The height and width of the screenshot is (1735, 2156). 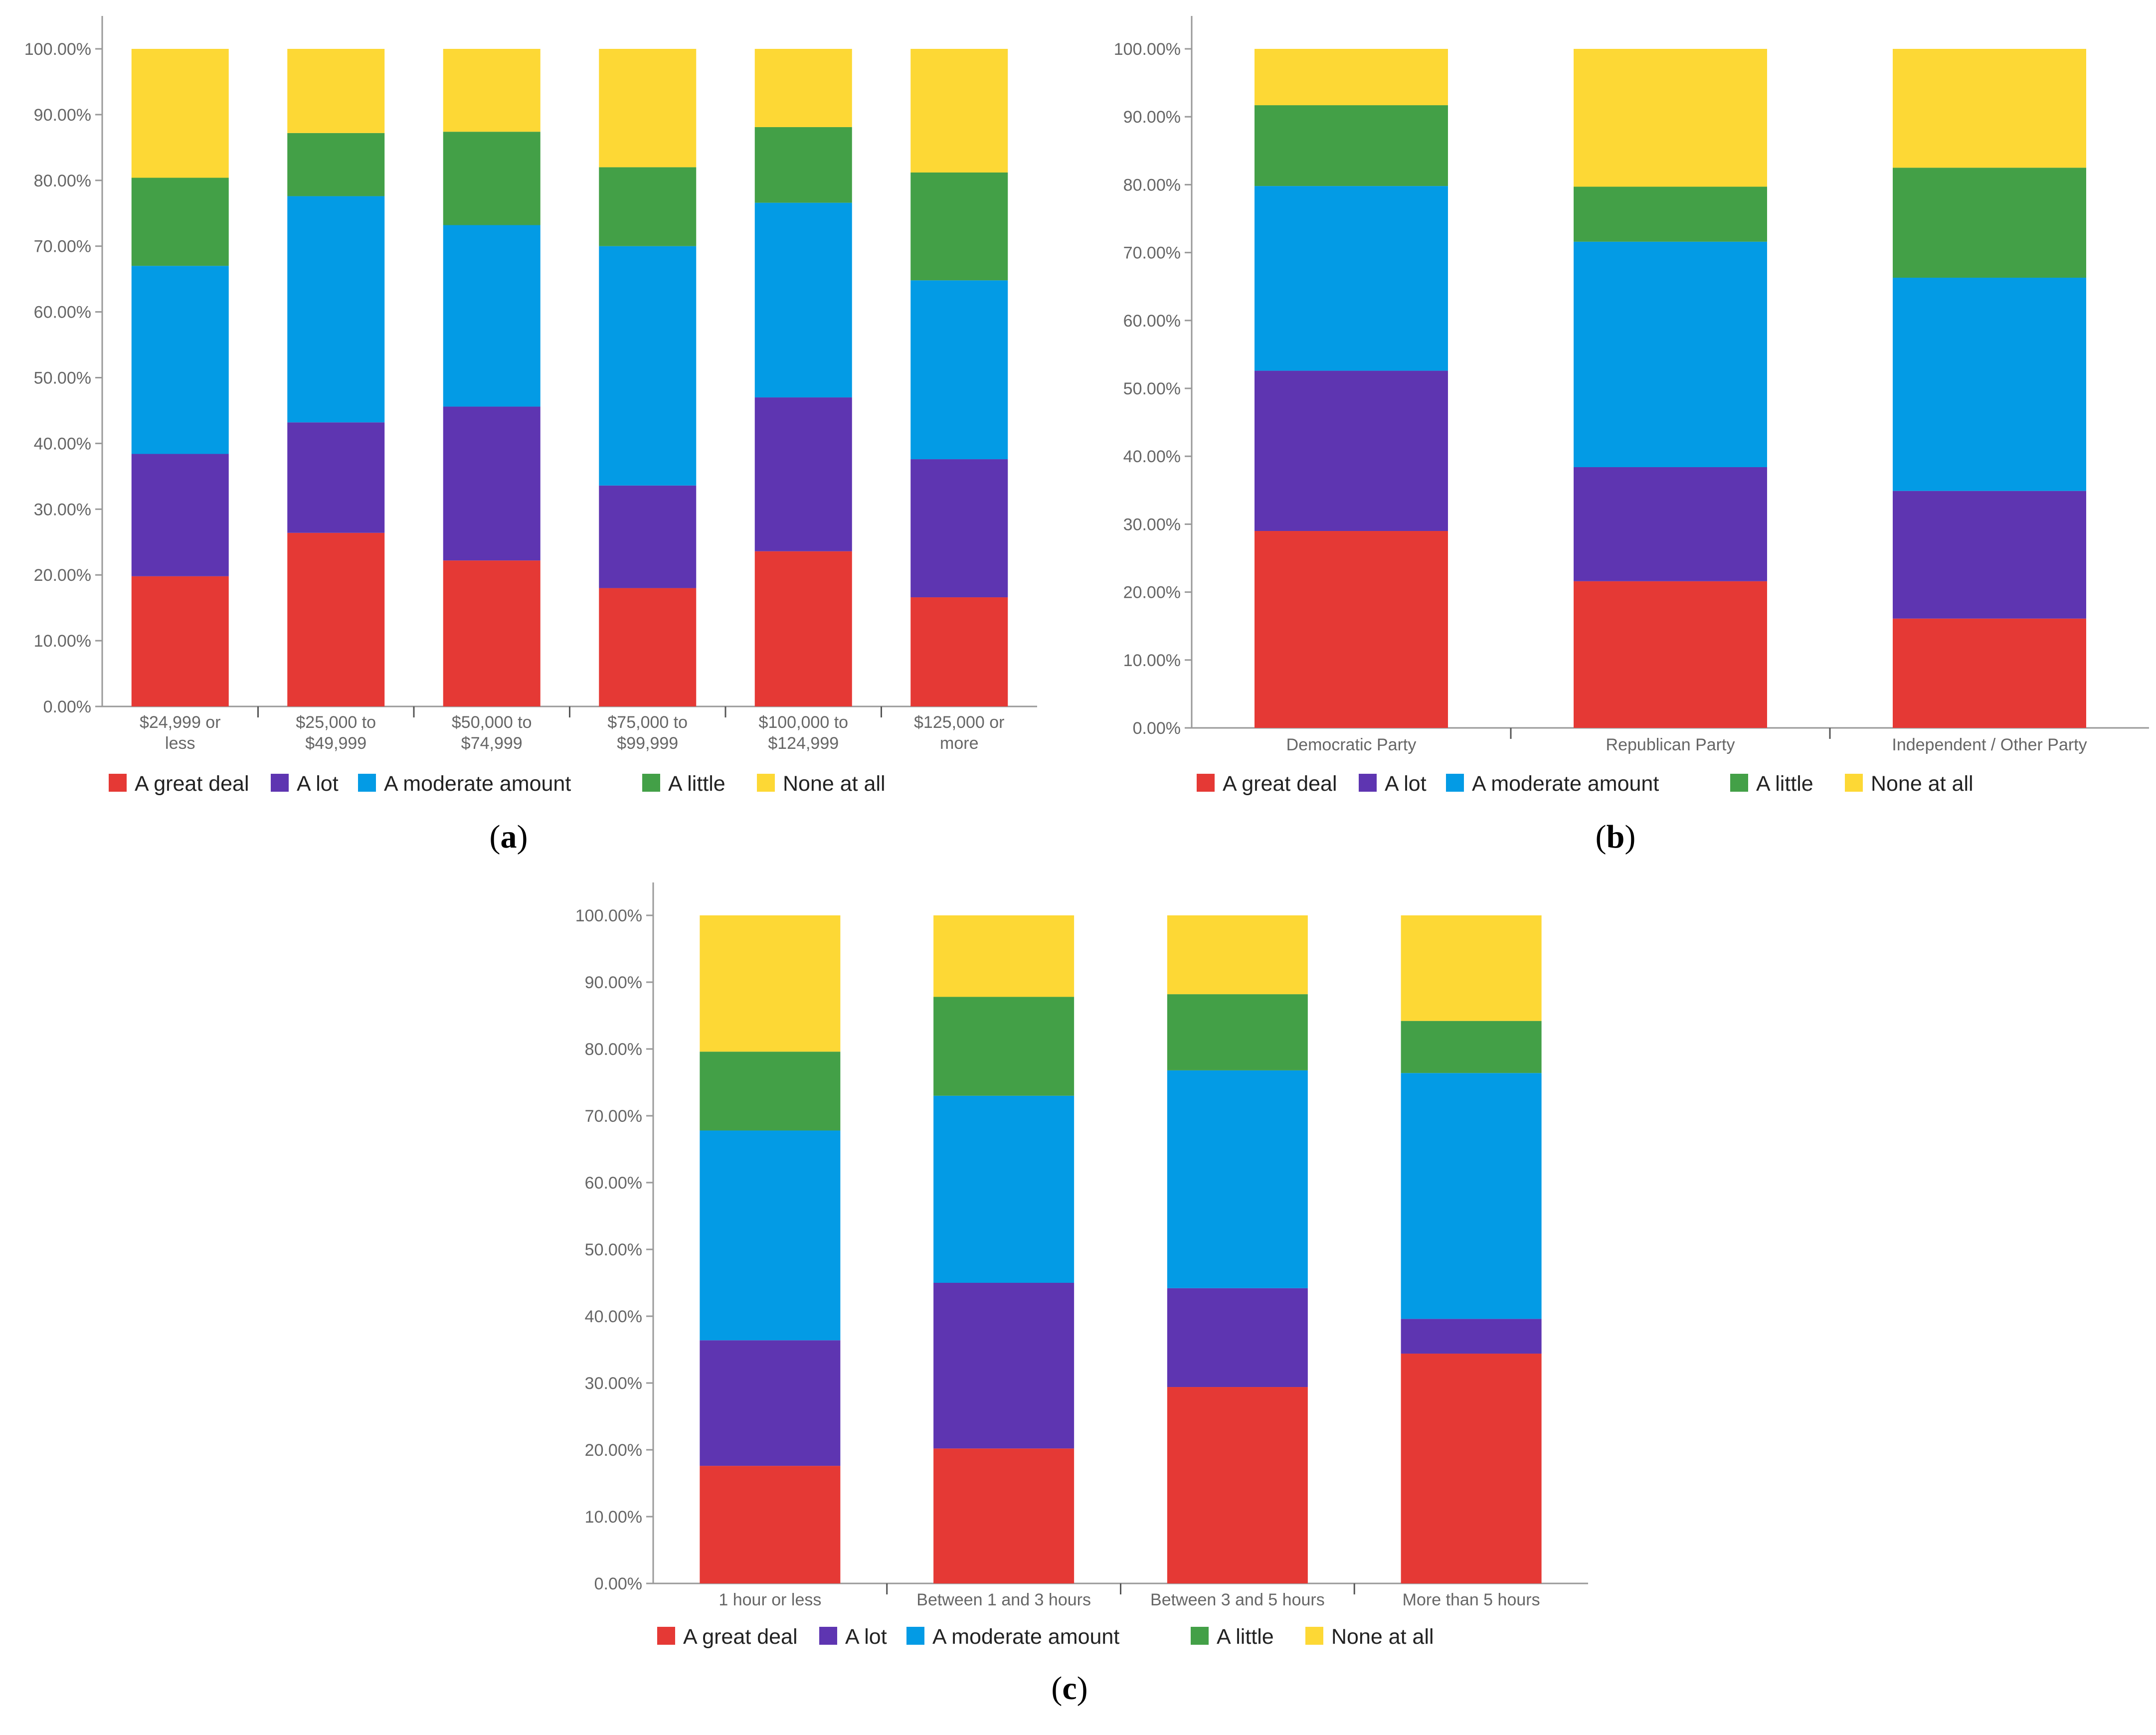 What do you see at coordinates (1352, 744) in the screenshot?
I see `x-tick-label: Democratic Party` at bounding box center [1352, 744].